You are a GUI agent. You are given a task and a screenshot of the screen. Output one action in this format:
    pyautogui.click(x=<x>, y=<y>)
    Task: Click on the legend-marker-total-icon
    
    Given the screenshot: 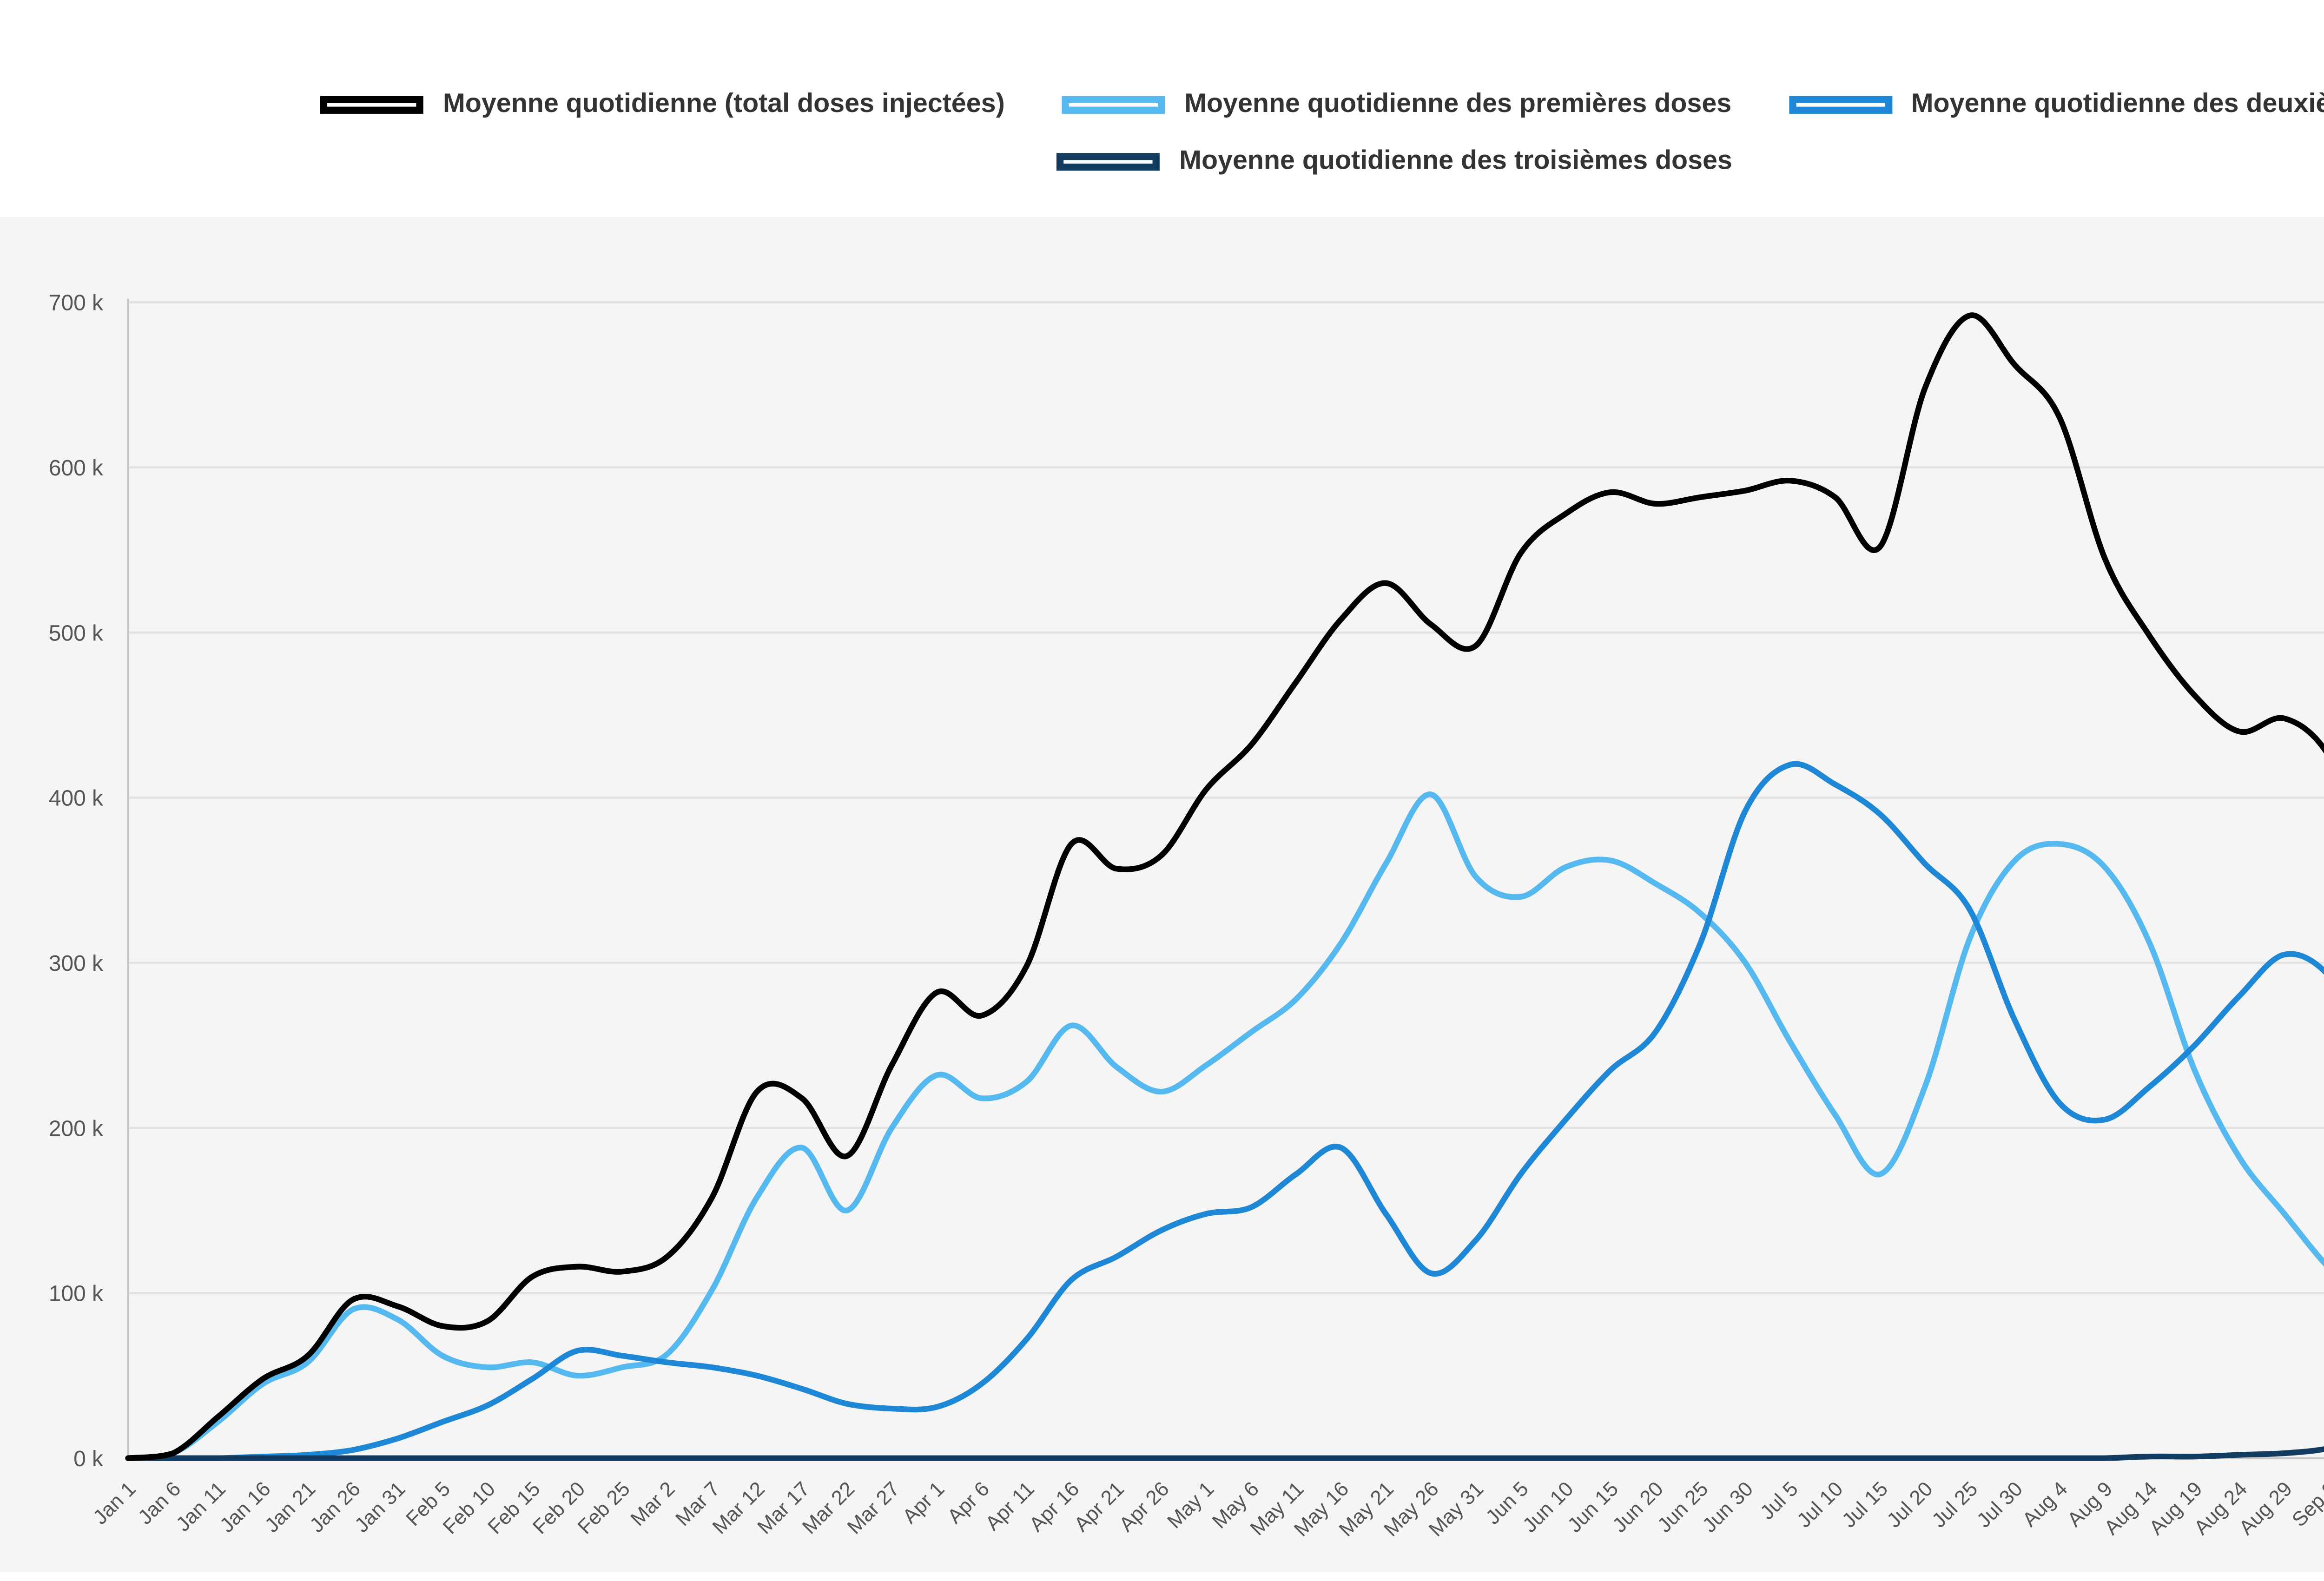 What is the action you would take?
    pyautogui.click(x=371, y=104)
    